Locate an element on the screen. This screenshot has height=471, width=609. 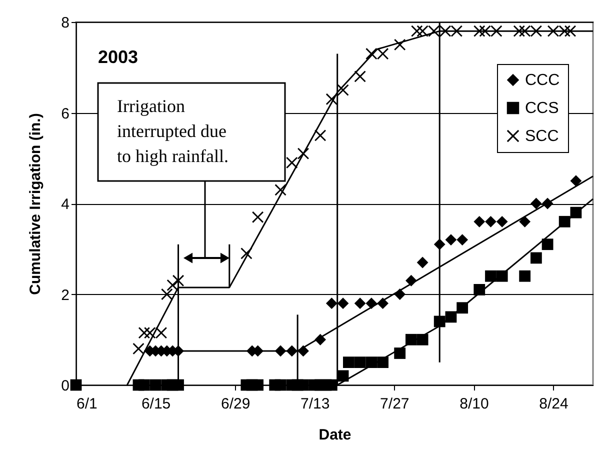
x-tick-label: 8/10 is located at coordinates (474, 404).